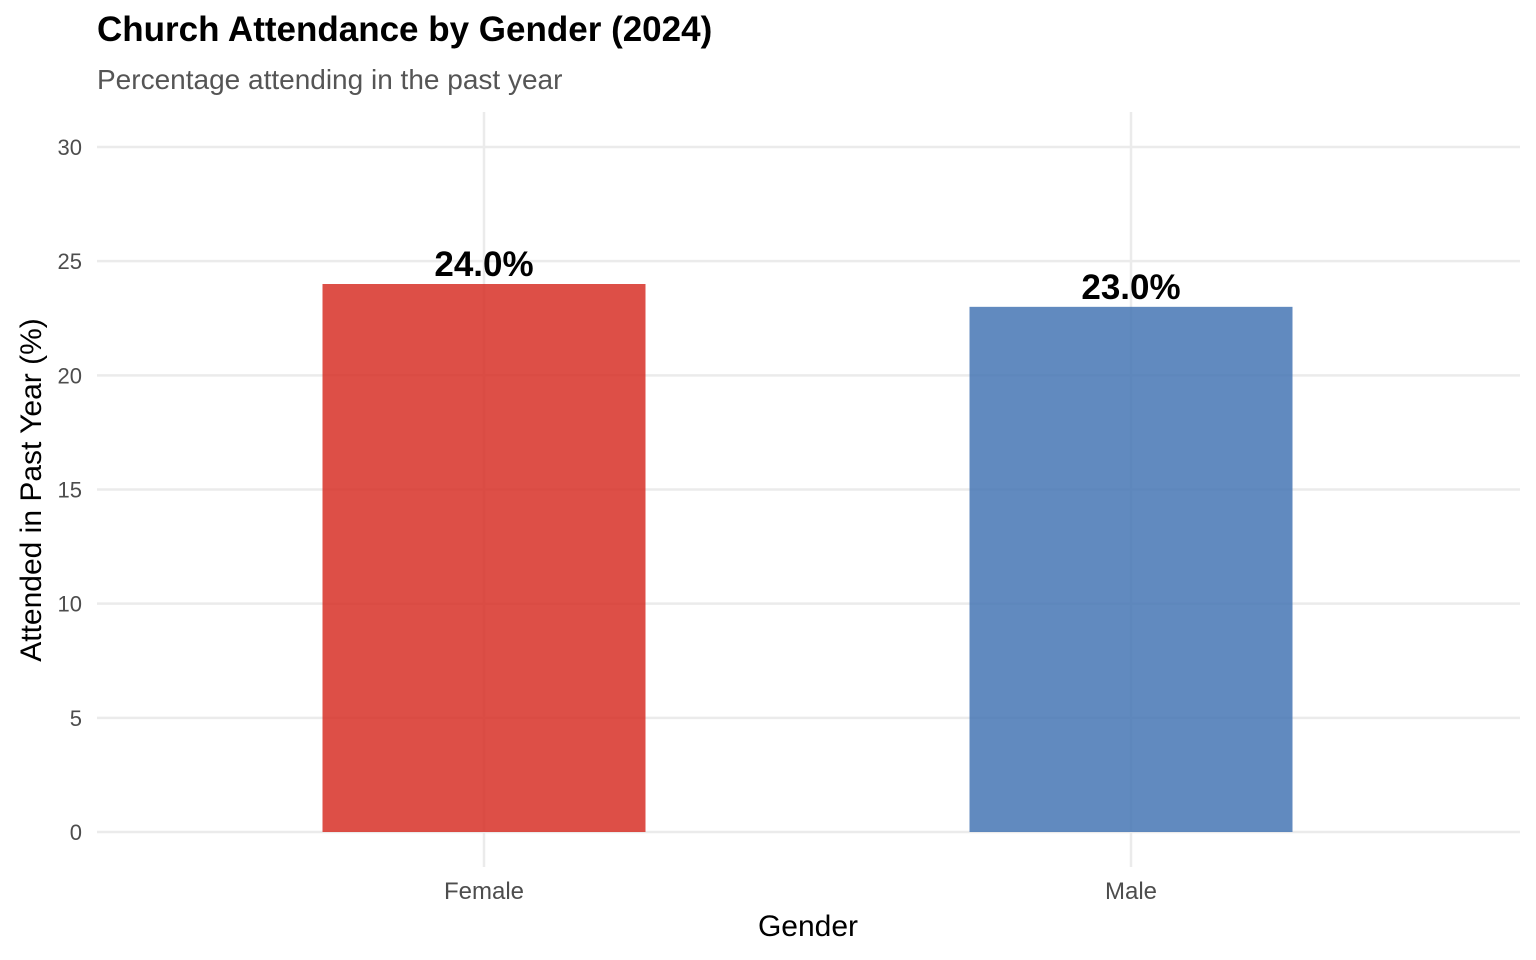  I want to click on y-axis-title: Attended in Past Year (%), so click(31, 490).